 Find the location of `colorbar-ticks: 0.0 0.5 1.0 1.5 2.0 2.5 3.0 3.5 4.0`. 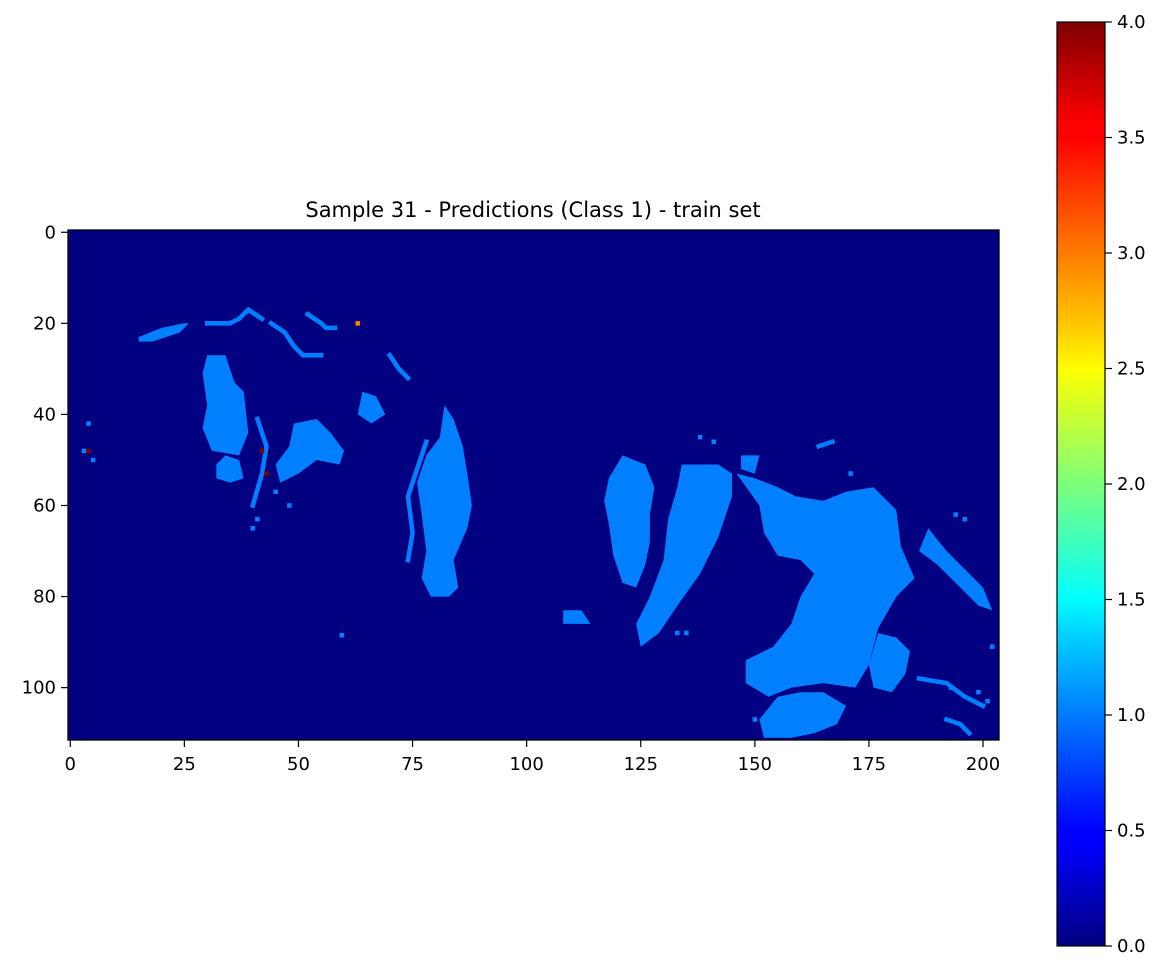

colorbar-ticks: 0.0 0.5 1.0 1.5 2.0 2.5 3.0 3.5 4.0 is located at coordinates (1125, 484).